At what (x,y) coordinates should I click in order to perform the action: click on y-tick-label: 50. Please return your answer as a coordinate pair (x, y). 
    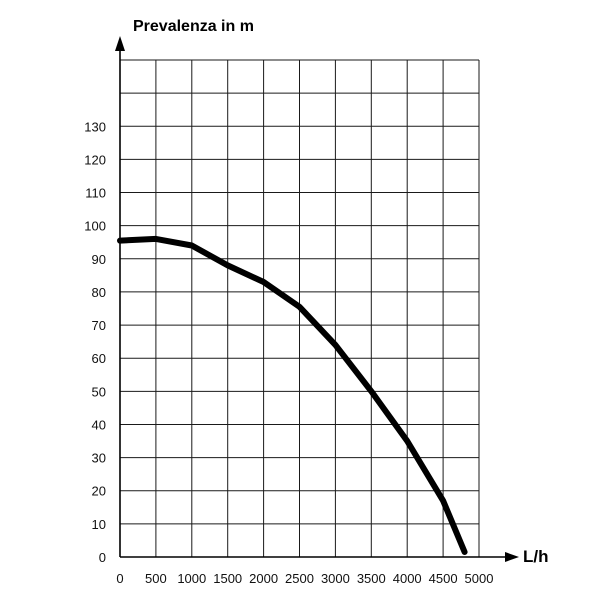
    Looking at the image, I should click on (99, 391).